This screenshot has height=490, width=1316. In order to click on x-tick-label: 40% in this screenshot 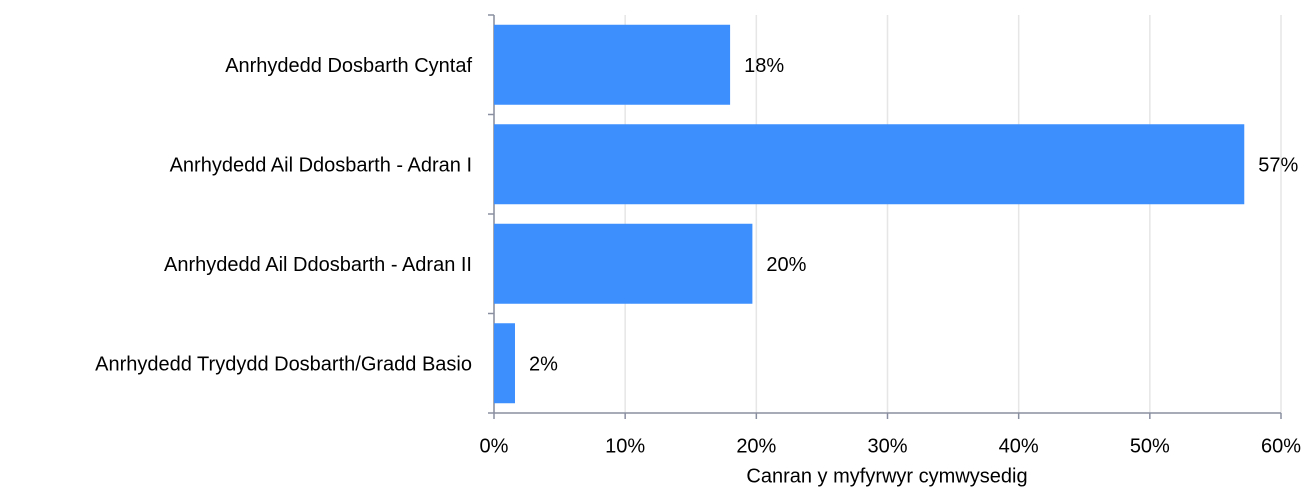, I will do `click(1019, 446)`.